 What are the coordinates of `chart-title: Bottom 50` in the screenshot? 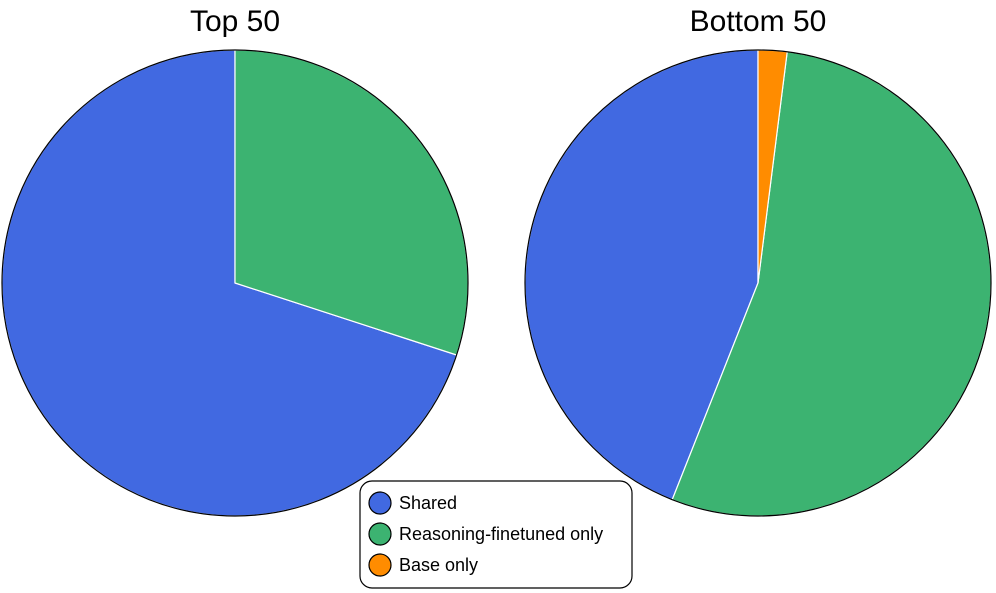 It's located at (758, 21).